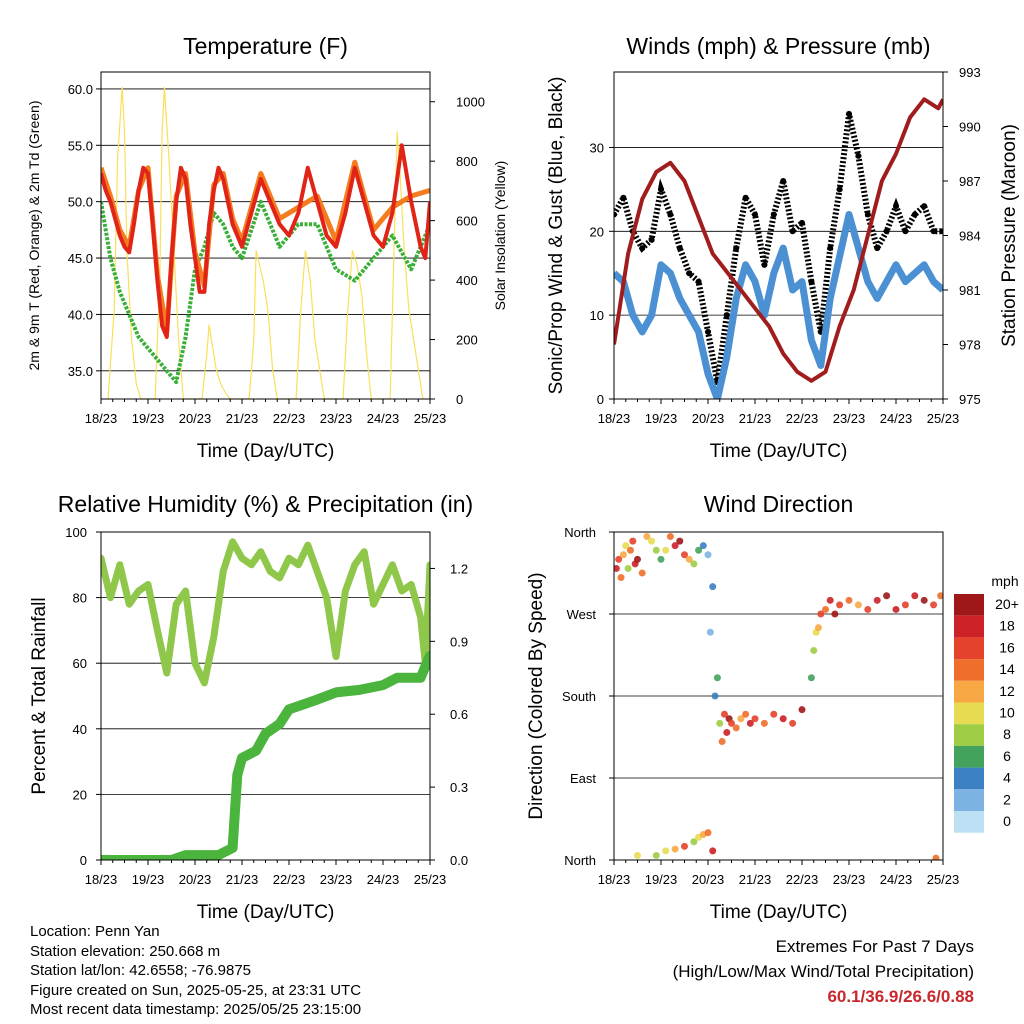 Image resolution: width=1024 pixels, height=1024 pixels. Describe the element at coordinates (896, 418) in the screenshot. I see `x-tick-label: 24/23` at that location.